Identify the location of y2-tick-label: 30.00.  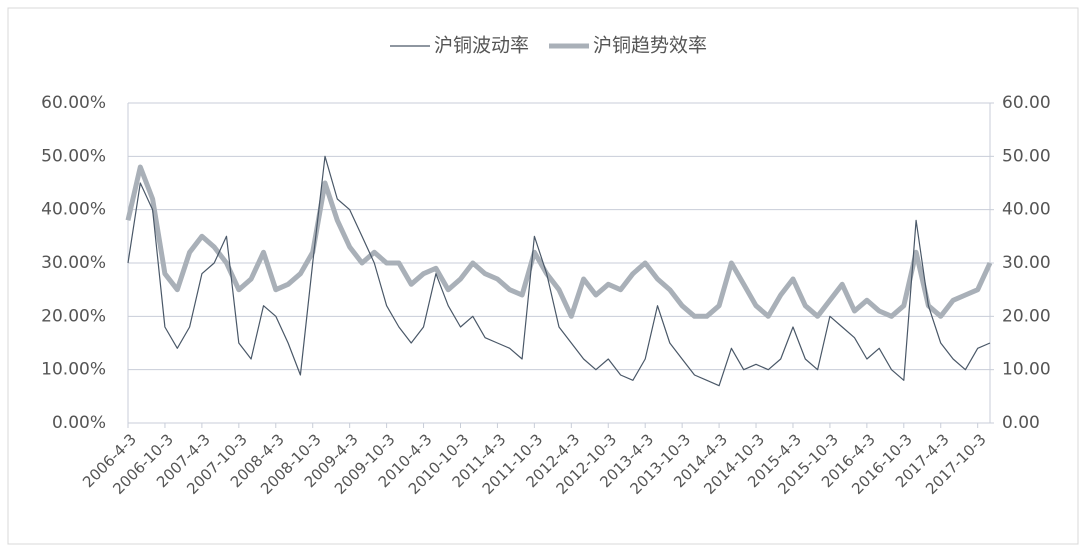
(1026, 263).